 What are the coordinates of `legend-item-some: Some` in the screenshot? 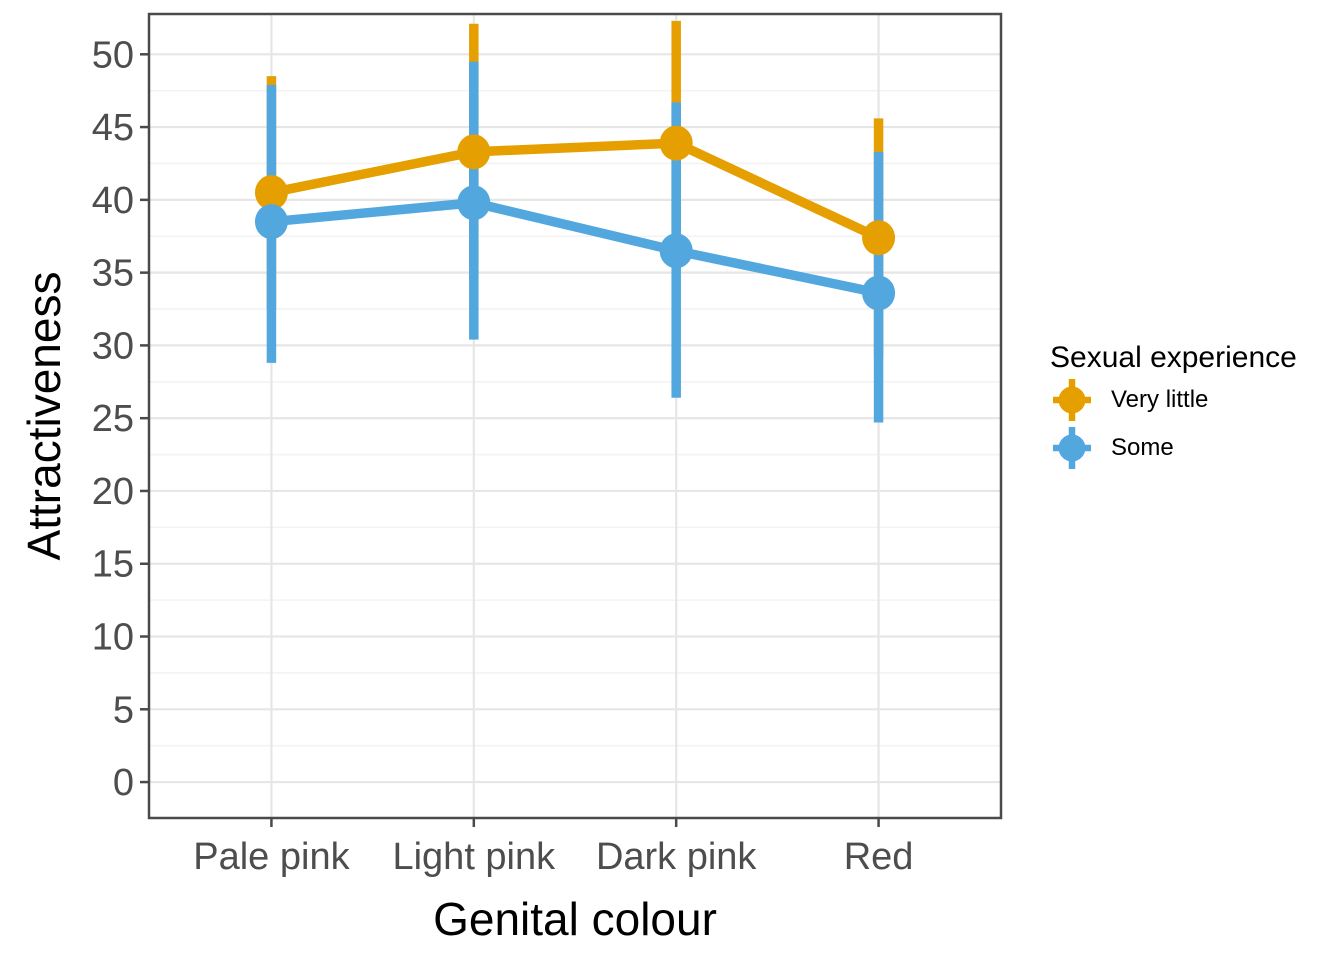 It's located at (1195, 448).